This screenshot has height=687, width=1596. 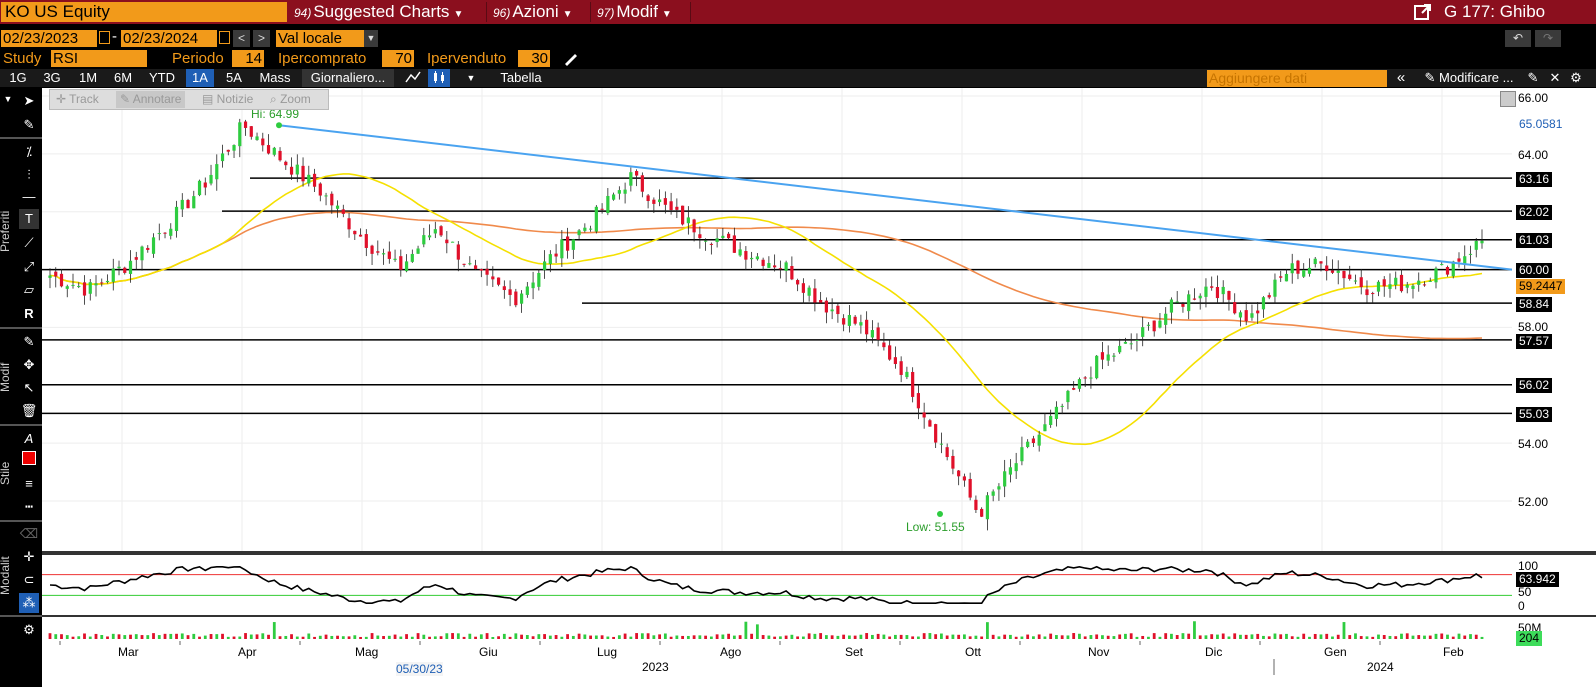 I want to click on timeframe-1a: 1A, so click(x=200, y=78).